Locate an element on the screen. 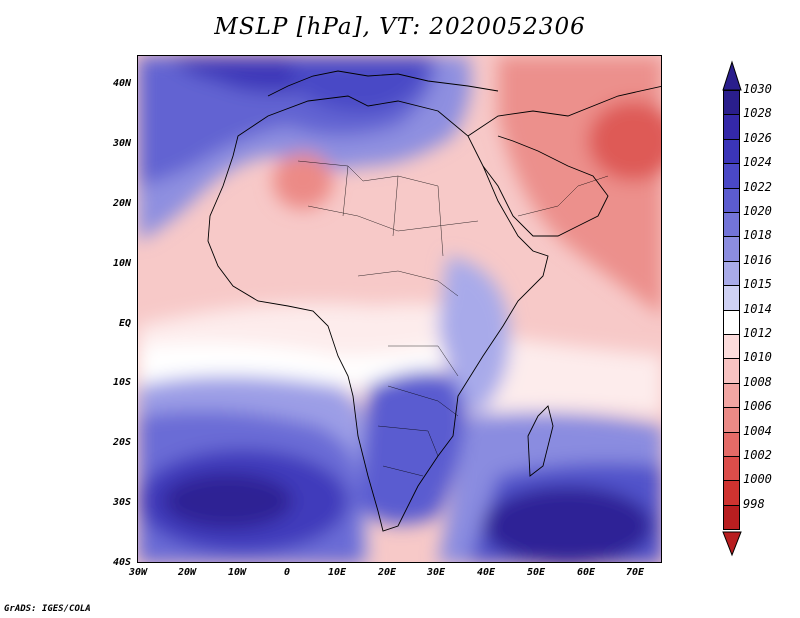 The width and height of the screenshot is (800, 618). lon-tick-label: 60E is located at coordinates (586, 572).